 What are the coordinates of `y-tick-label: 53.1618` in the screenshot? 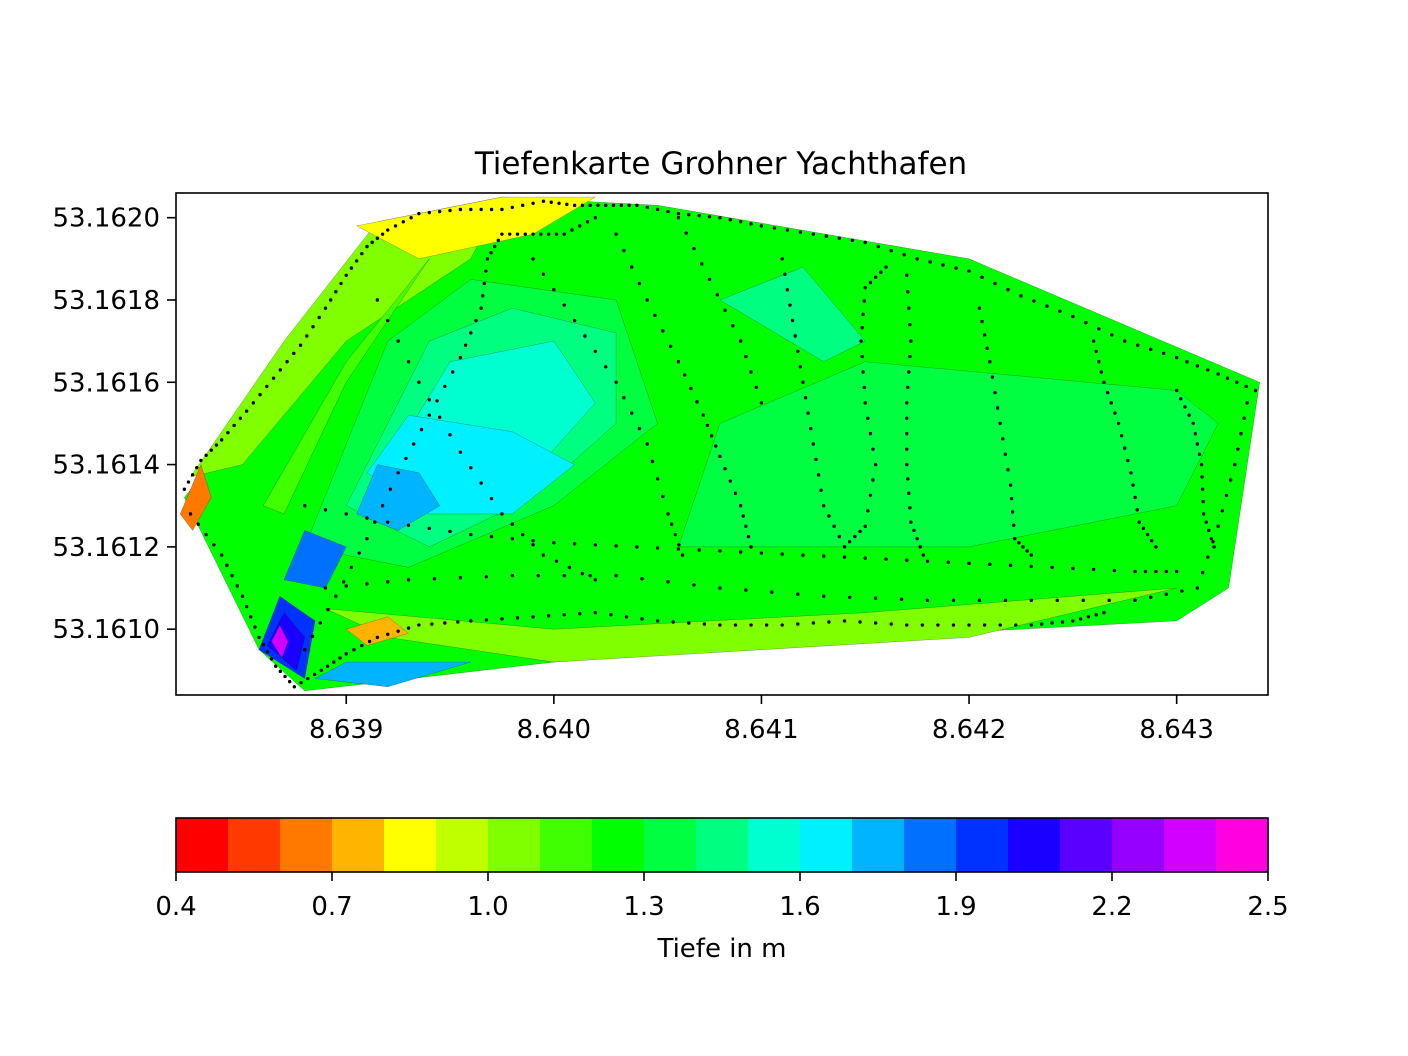 It's located at (106, 301).